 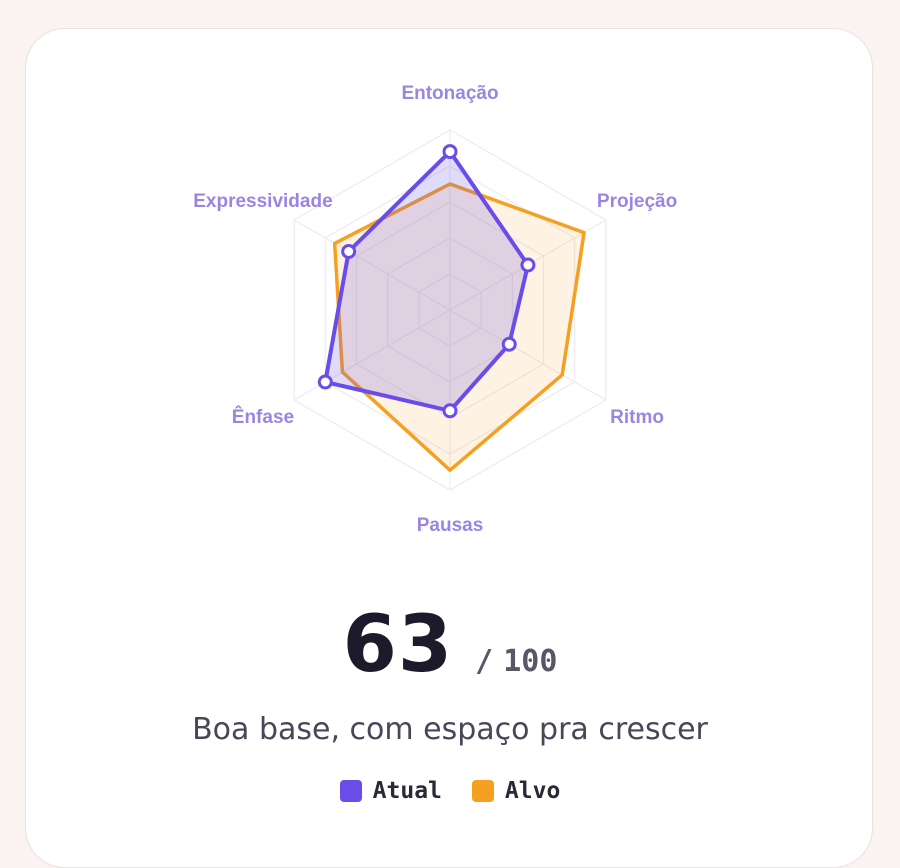 What do you see at coordinates (532, 791) in the screenshot?
I see `legend-label: Alvo` at bounding box center [532, 791].